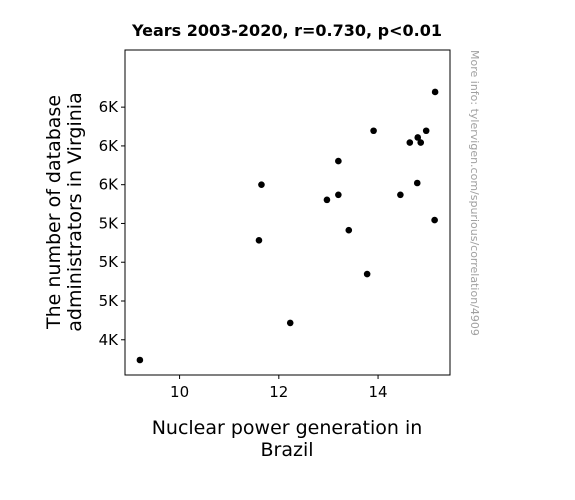 Image resolution: width=575 pixels, height=500 pixels. I want to click on y-axis-ticks: 4K 5K 5K 5K 6K 6K 6K, so click(112, 223).